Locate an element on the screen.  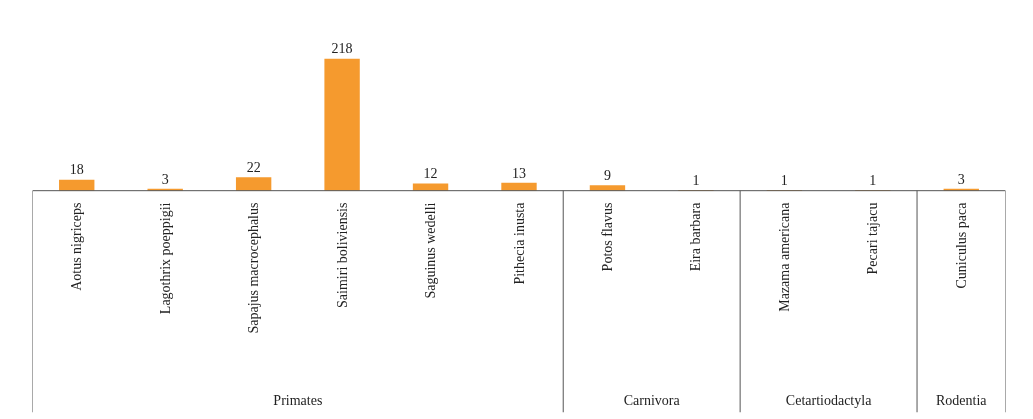
x-tick-label: Cuniculus paca is located at coordinates (961, 245).